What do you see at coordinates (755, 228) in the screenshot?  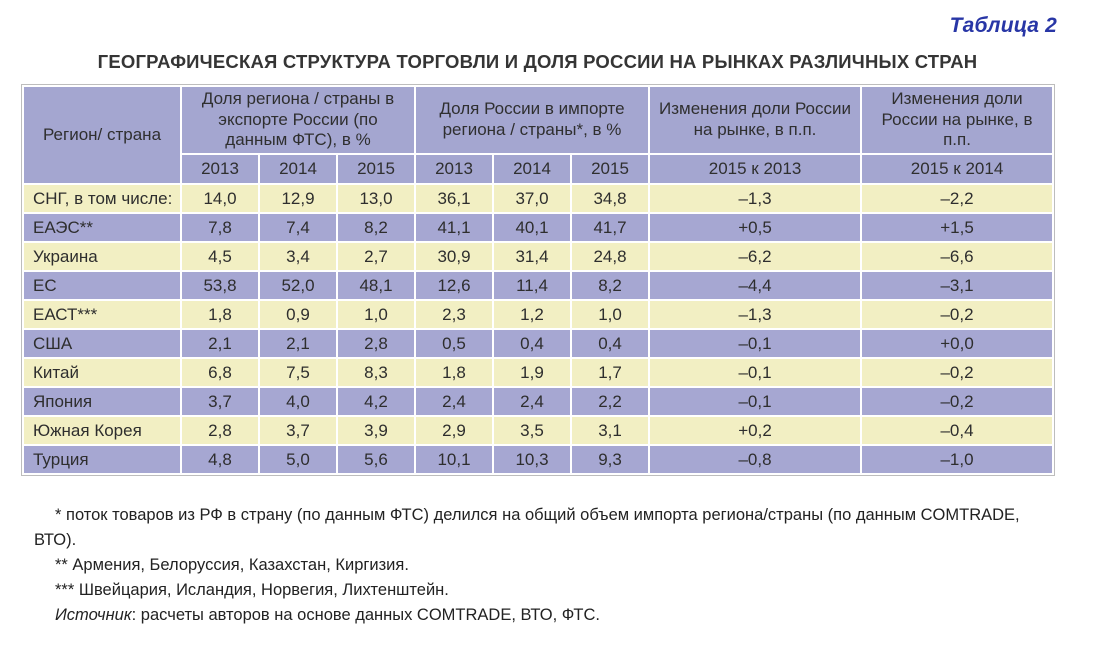 I see `change-2015-2013-cell: +0,5` at bounding box center [755, 228].